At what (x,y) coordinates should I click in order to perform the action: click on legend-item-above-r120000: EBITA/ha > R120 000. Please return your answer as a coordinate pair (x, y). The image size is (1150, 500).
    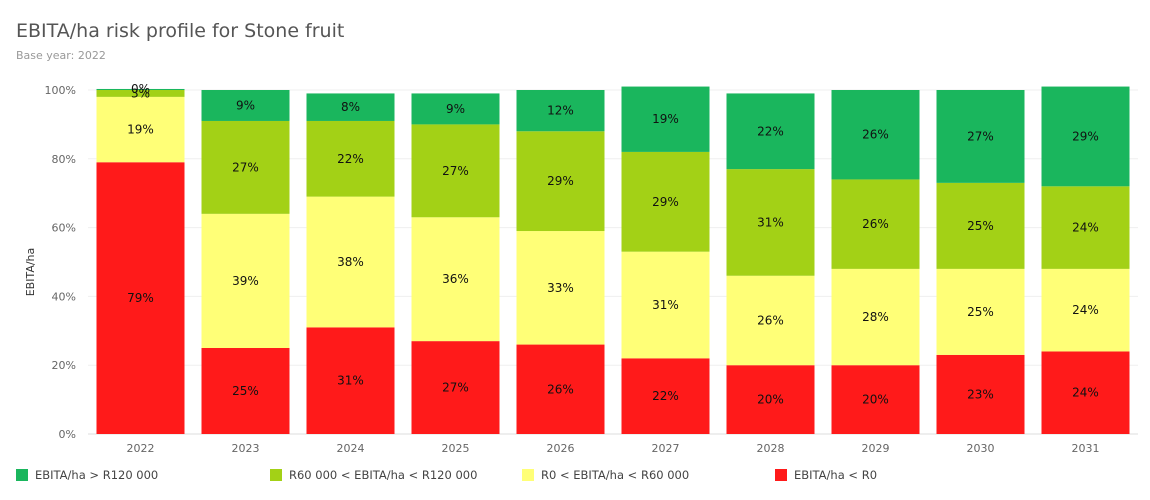
    Looking at the image, I should click on (87, 475).